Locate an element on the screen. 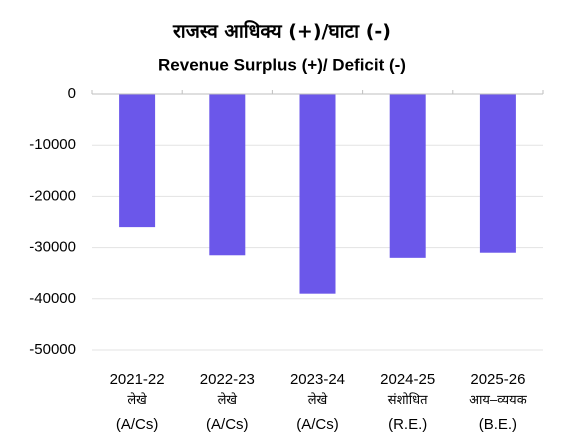  chart-title: राजस्व आधिक्य (+)/घाटा (-) is located at coordinates (281, 31).